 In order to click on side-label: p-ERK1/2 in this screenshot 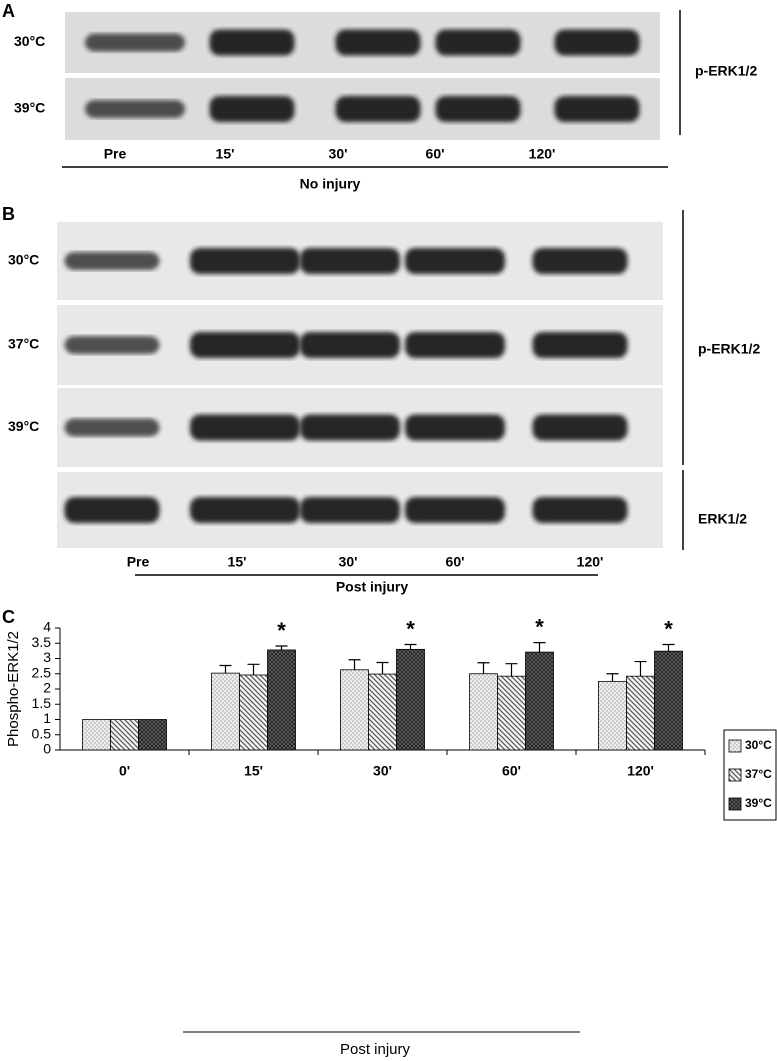, I will do `click(726, 71)`.